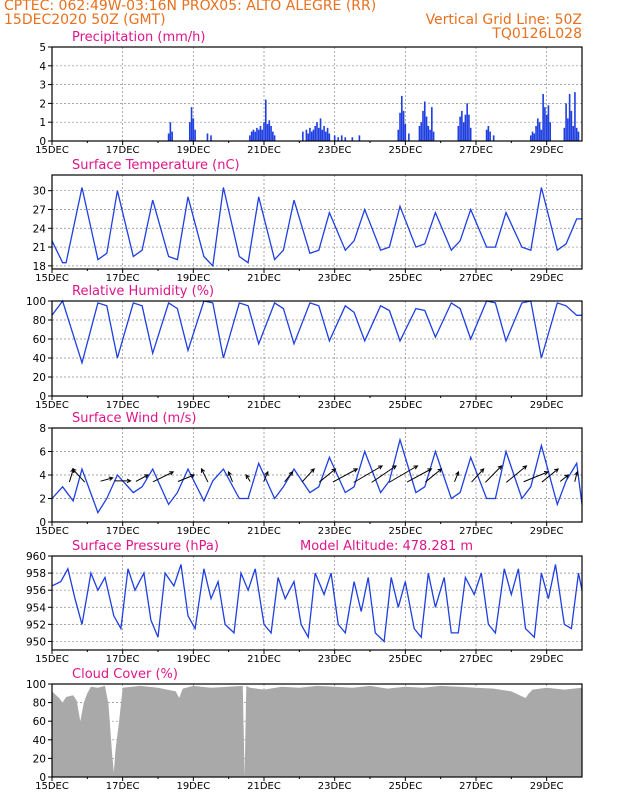 Image resolution: width=618 pixels, height=800 pixels. I want to click on precipitation-x-tick-label: 21DEC, so click(264, 150).